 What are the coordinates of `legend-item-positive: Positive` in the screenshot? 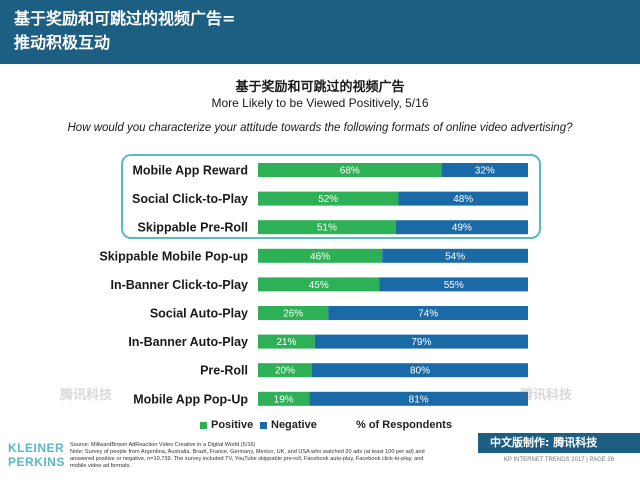 It's located at (226, 425).